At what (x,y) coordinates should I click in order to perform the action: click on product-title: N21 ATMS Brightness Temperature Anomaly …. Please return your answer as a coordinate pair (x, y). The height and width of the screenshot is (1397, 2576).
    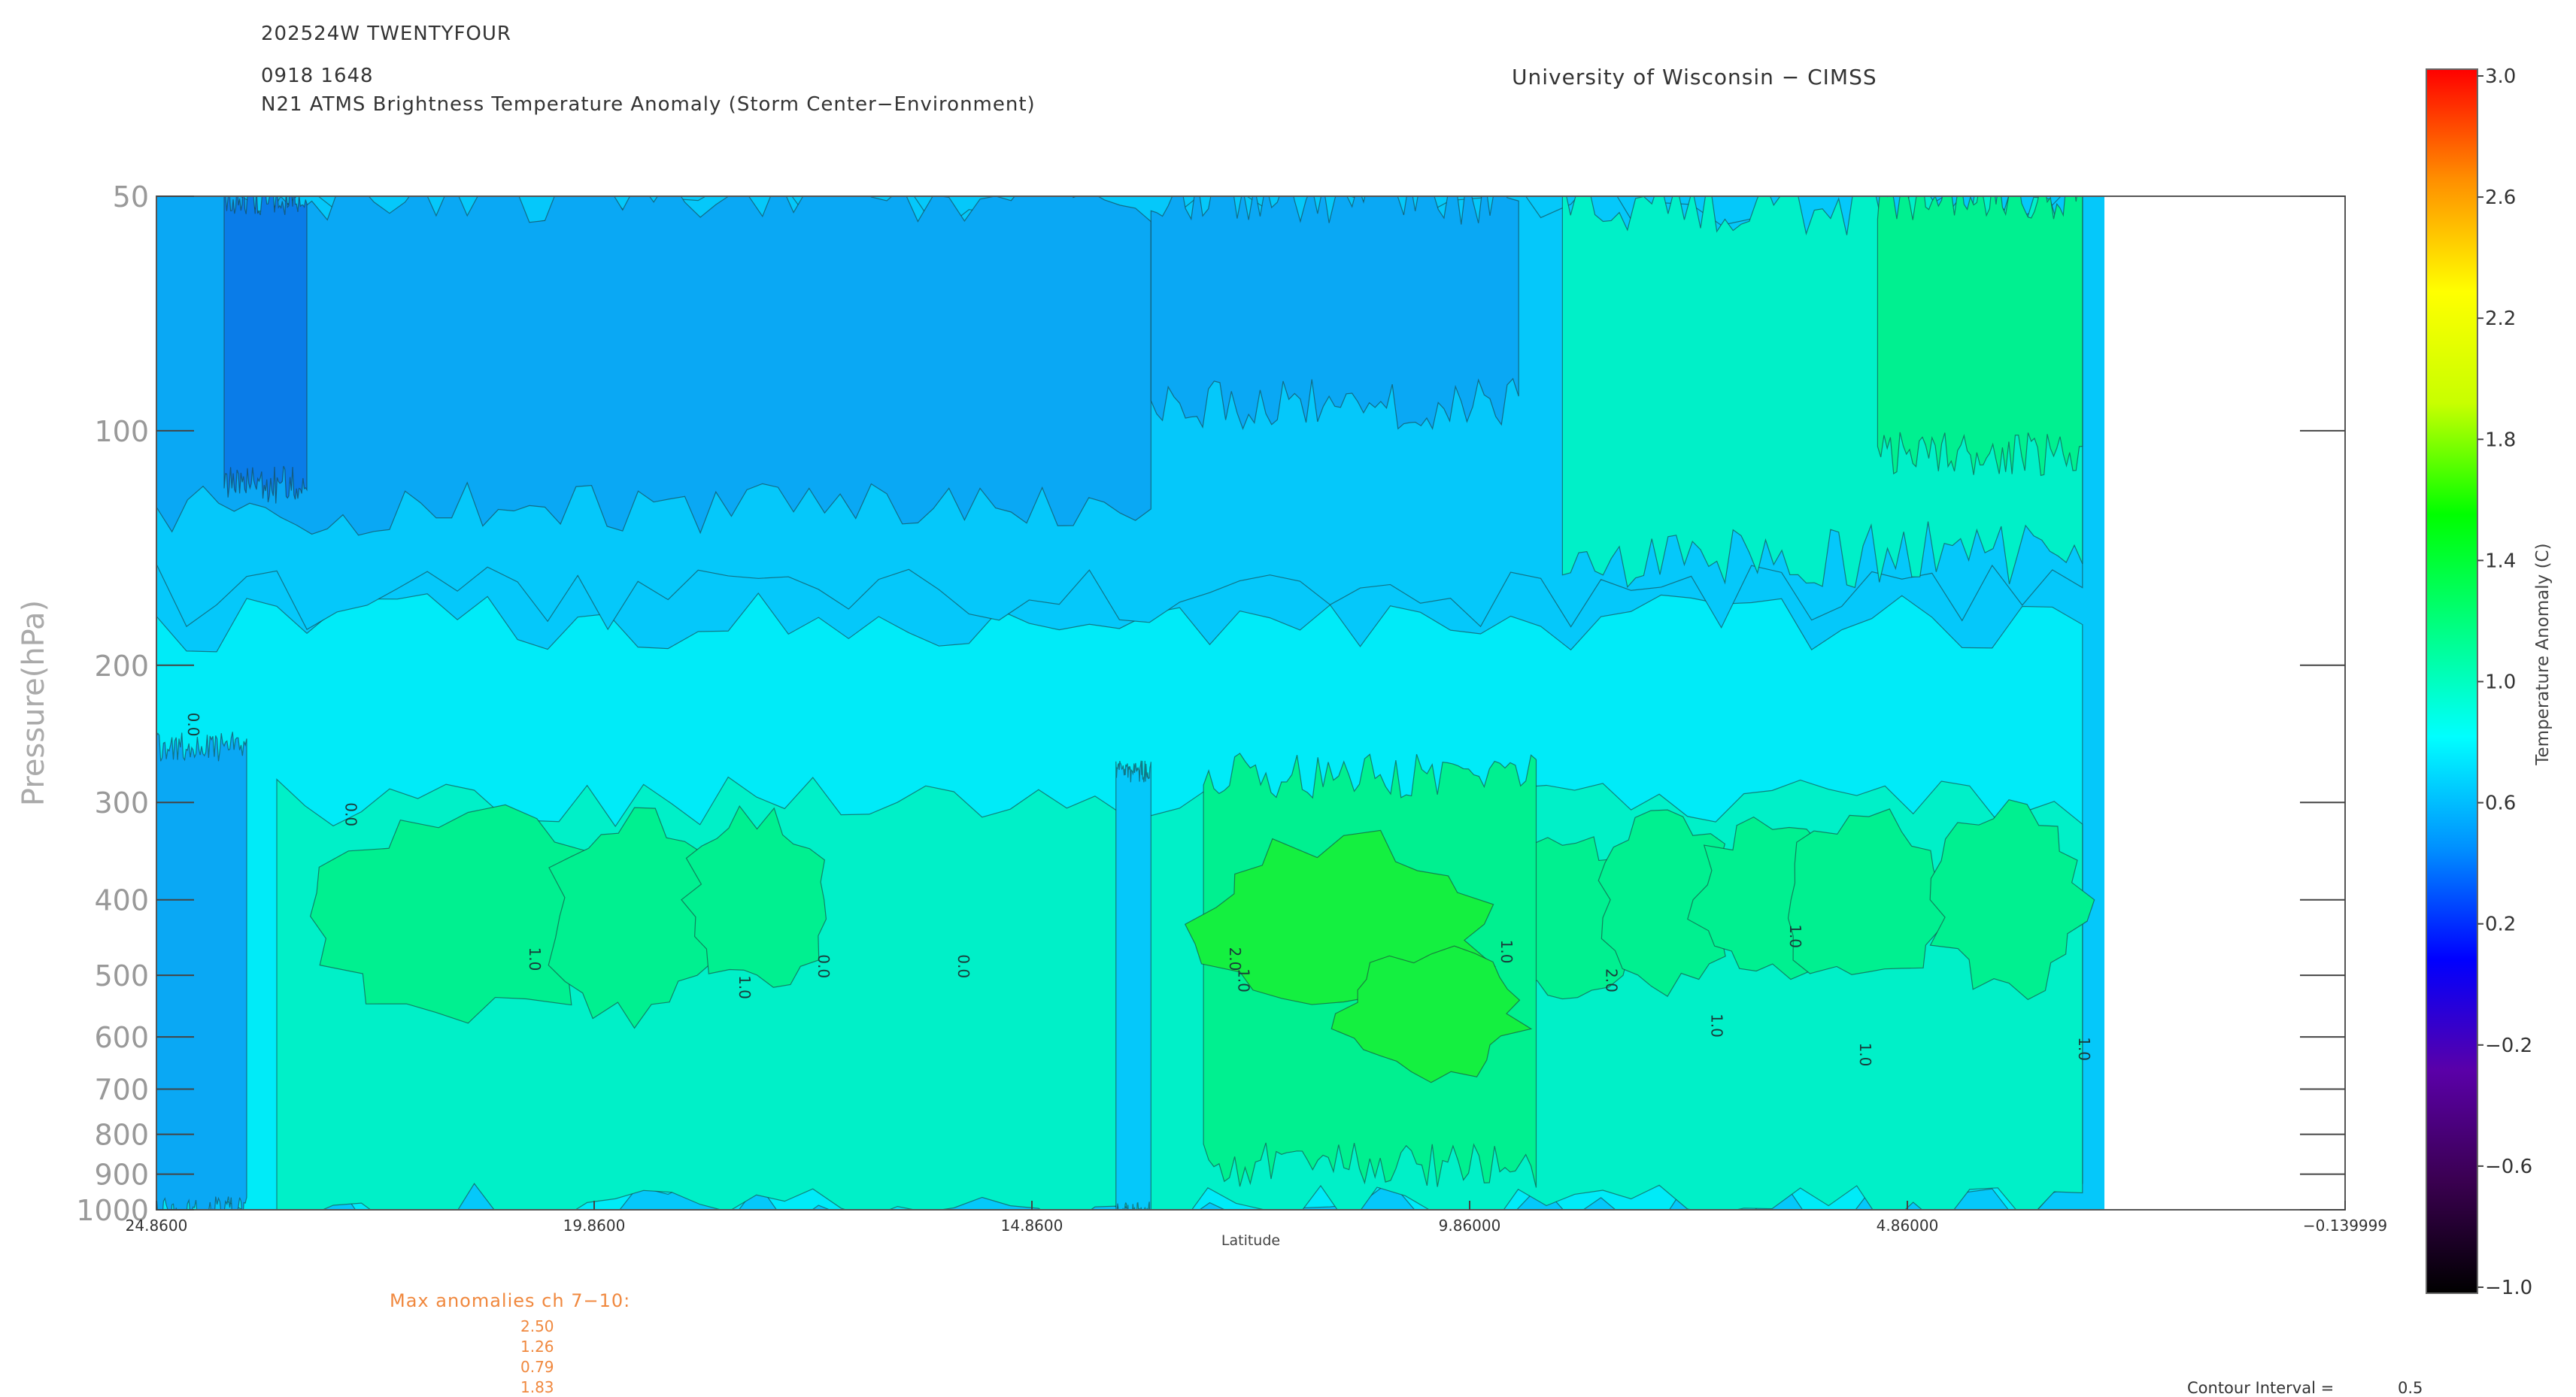
    Looking at the image, I should click on (648, 104).